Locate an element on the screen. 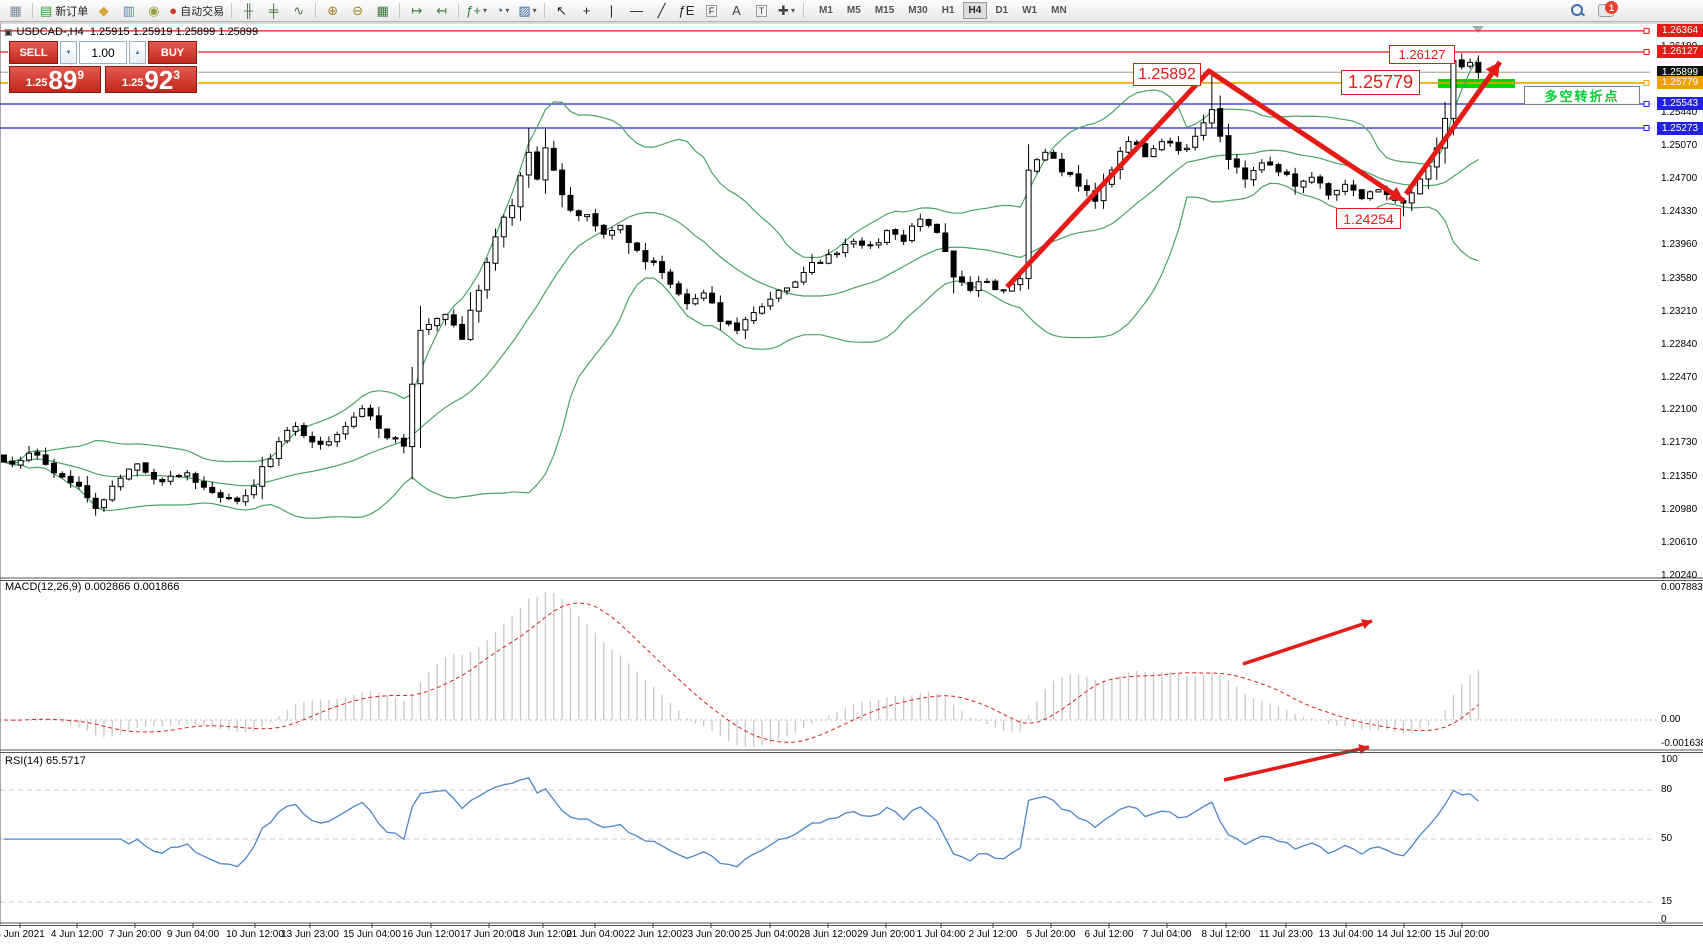 The width and height of the screenshot is (1703, 945). trendline-glyph-icon: ╱ is located at coordinates (661, 10).